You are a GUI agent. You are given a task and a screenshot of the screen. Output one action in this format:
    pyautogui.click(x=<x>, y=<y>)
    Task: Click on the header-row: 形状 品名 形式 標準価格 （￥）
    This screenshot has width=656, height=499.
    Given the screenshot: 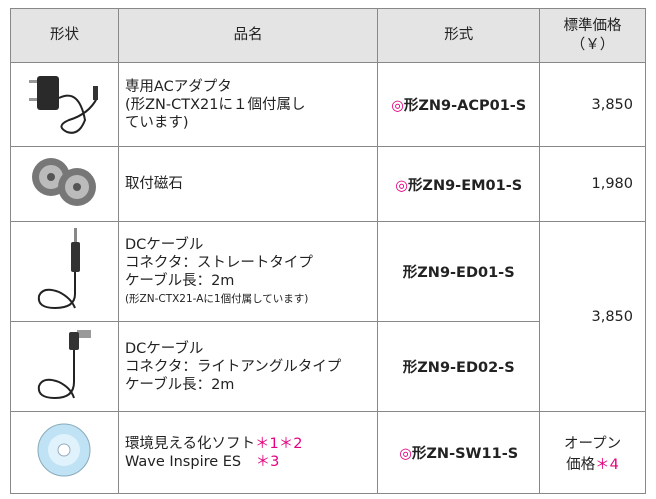 What is the action you would take?
    pyautogui.click(x=328, y=35)
    